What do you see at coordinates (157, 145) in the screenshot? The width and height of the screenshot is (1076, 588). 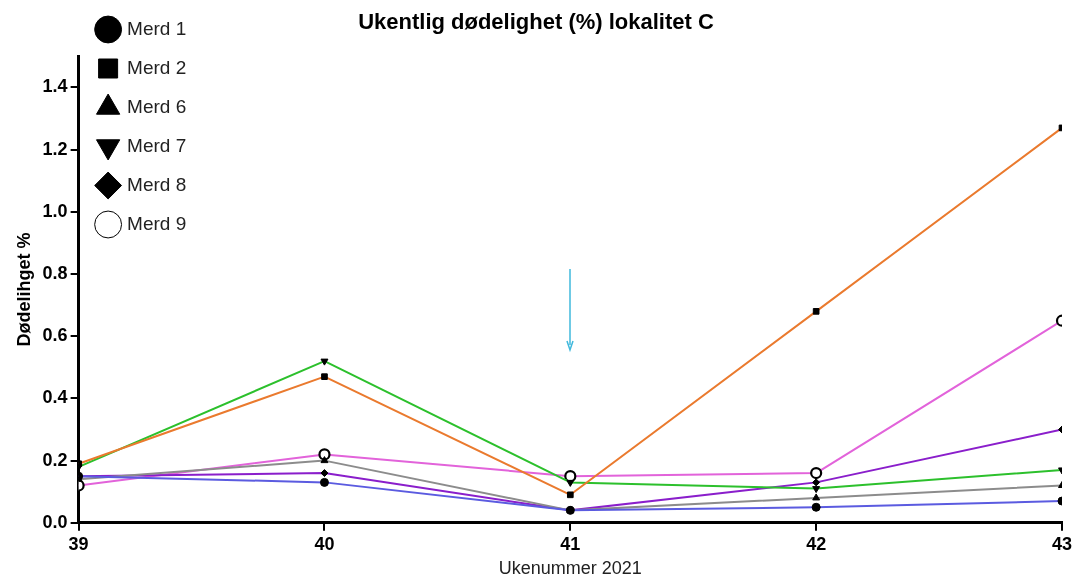 I see `legend-label: Merd 7` at bounding box center [157, 145].